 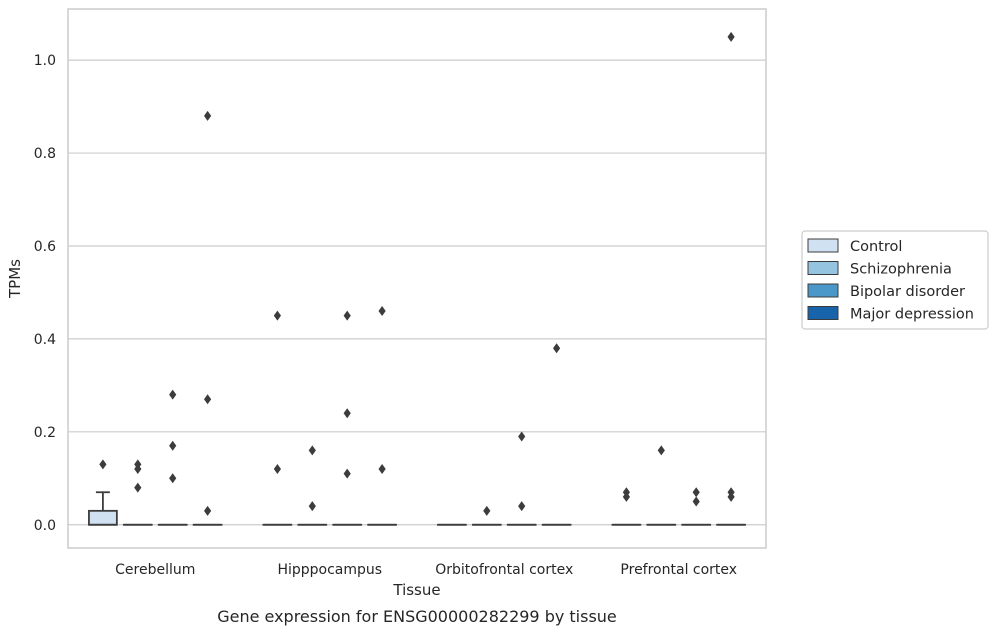 I want to click on y-axis-title: TPMs, so click(x=15, y=279).